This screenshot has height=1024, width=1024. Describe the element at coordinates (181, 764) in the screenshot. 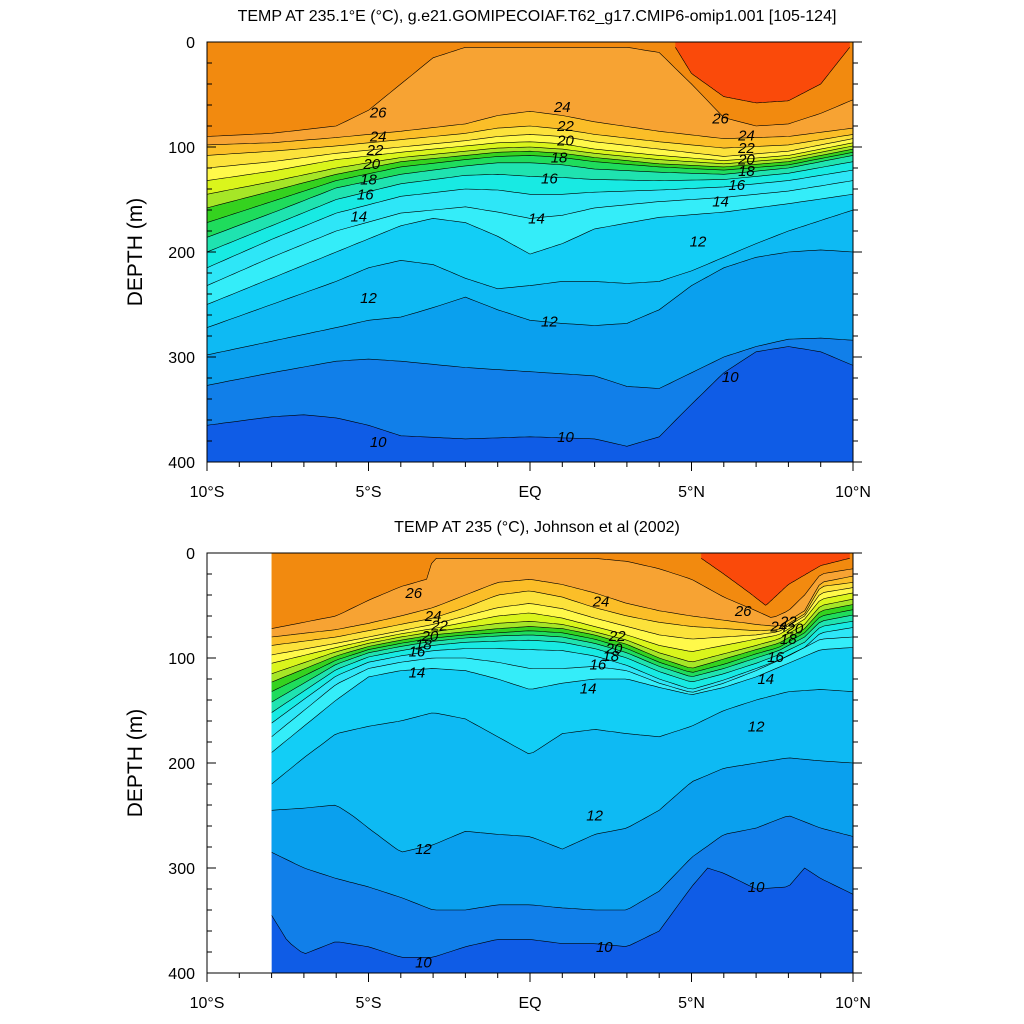

I see `y-tick-label: 200` at that location.